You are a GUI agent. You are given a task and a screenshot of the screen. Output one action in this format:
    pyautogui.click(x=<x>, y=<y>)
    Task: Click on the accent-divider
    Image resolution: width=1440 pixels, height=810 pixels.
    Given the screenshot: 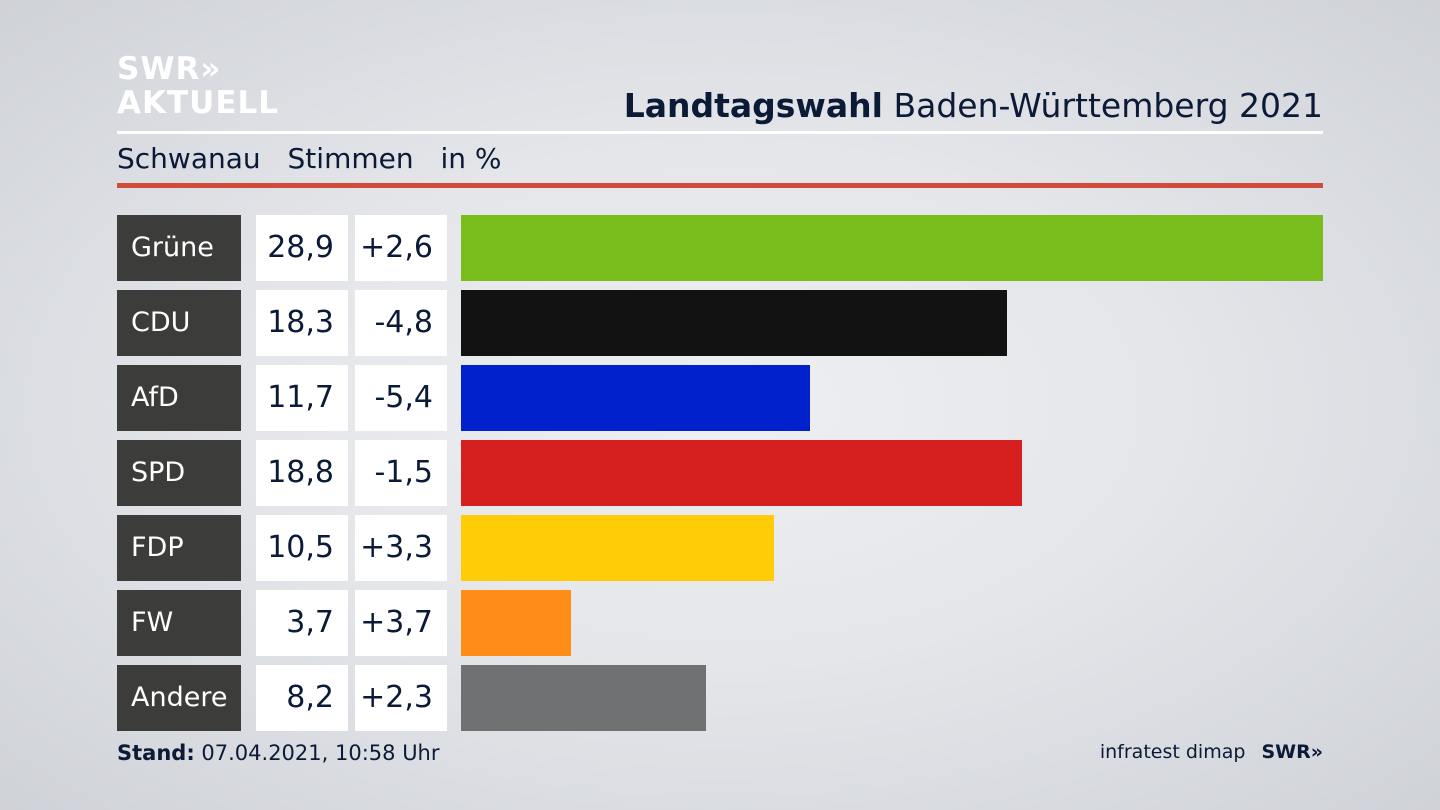 What is the action you would take?
    pyautogui.click(x=720, y=185)
    